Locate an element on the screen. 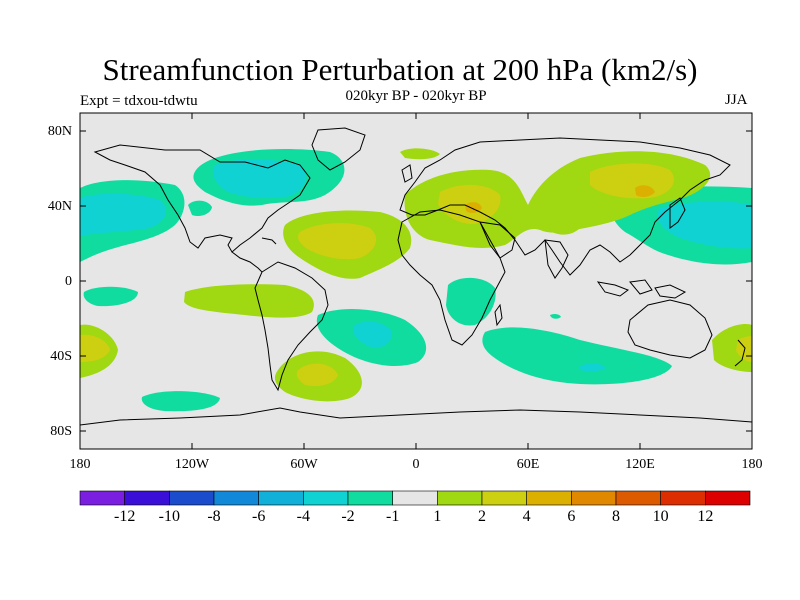 This screenshot has width=800, height=600. contour-pos-indian is located at coordinates (565, 227).